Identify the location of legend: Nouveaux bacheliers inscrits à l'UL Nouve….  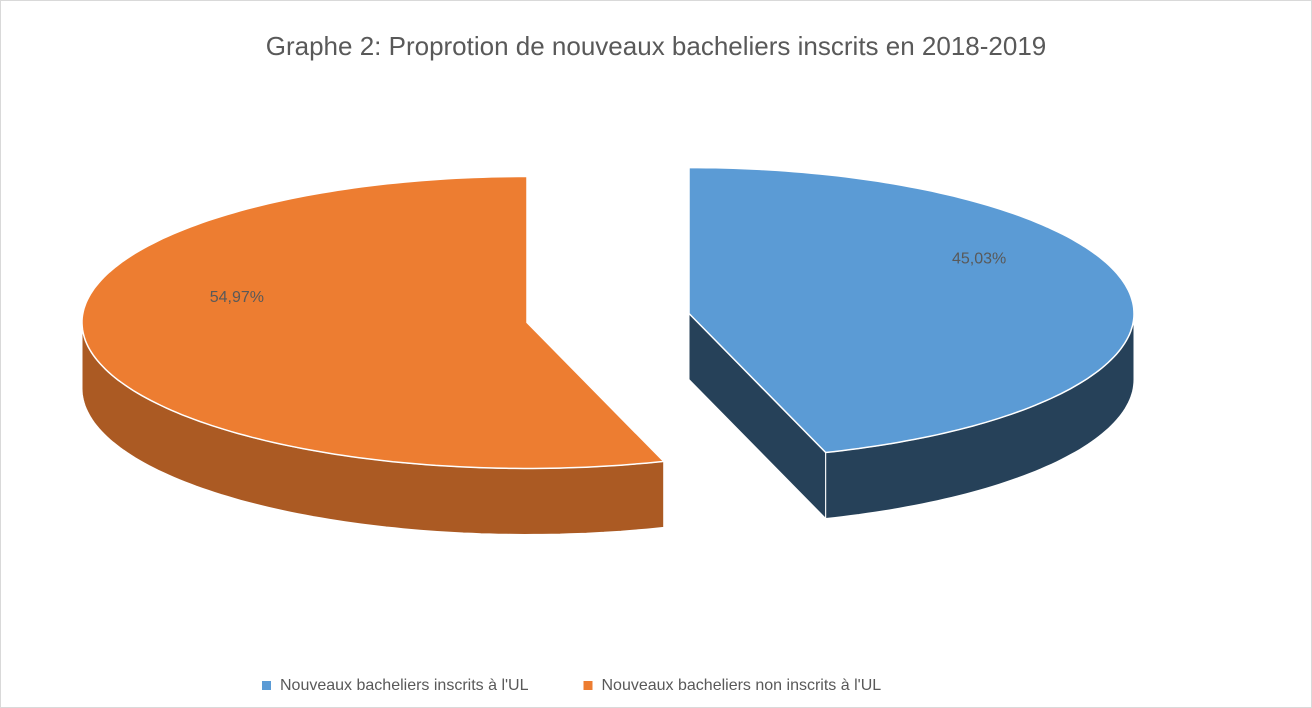
(571, 685).